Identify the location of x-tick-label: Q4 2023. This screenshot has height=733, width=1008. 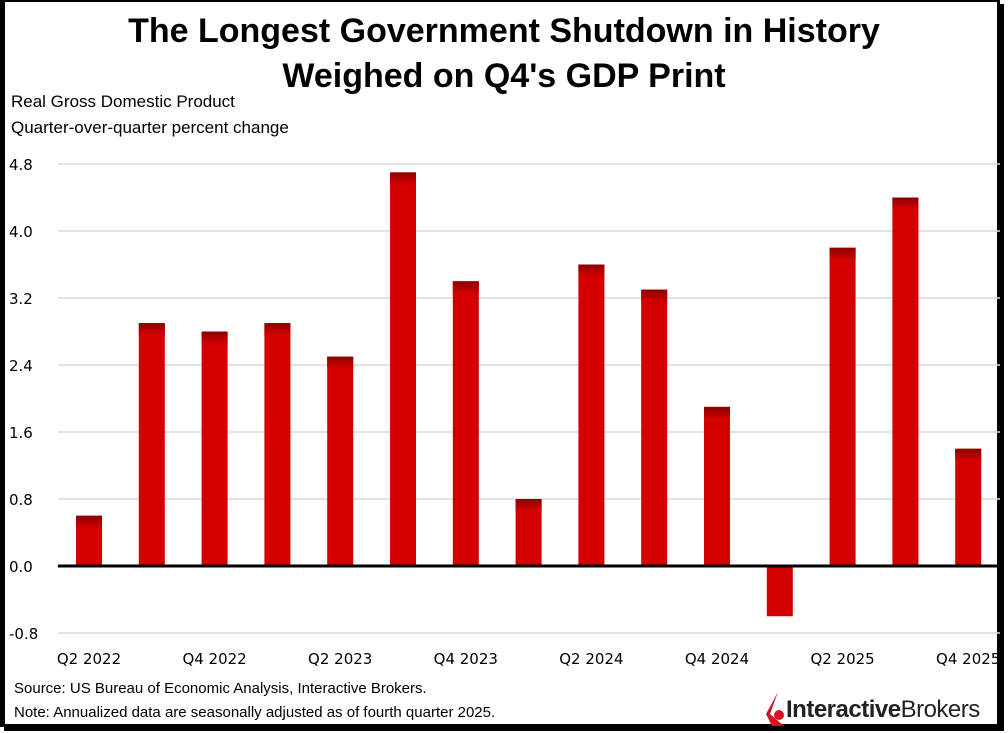
(466, 659).